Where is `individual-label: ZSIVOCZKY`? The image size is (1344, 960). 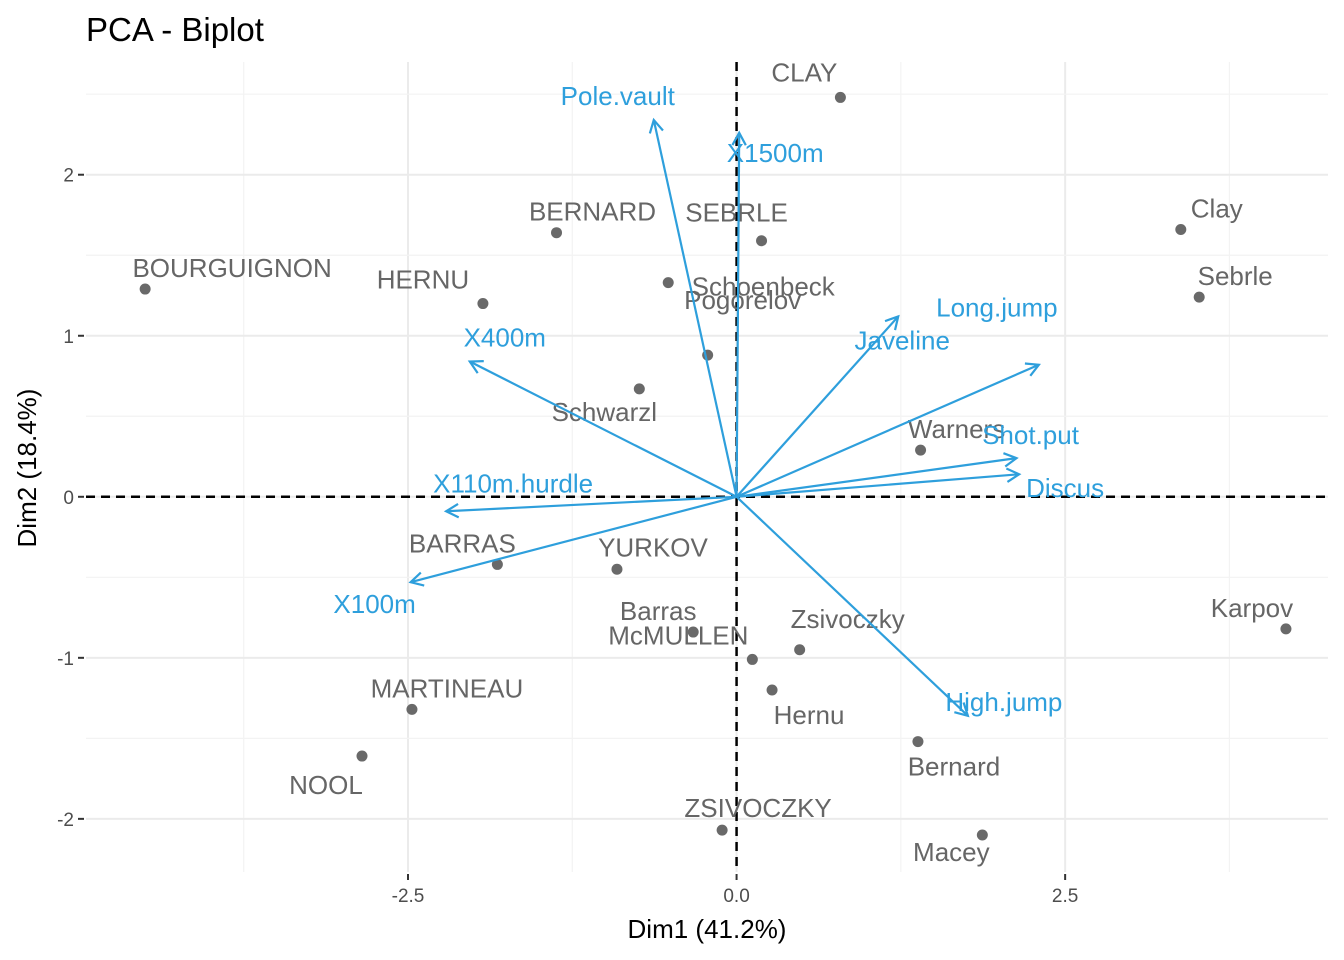 individual-label: ZSIVOCZKY is located at coordinates (757, 808).